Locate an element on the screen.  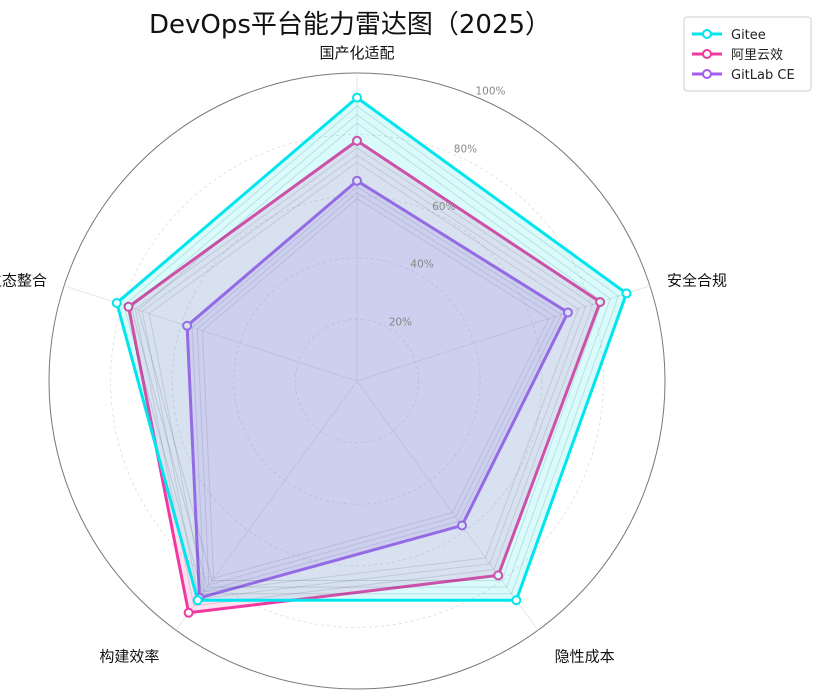
tick-label: 40% is located at coordinates (421, 265).